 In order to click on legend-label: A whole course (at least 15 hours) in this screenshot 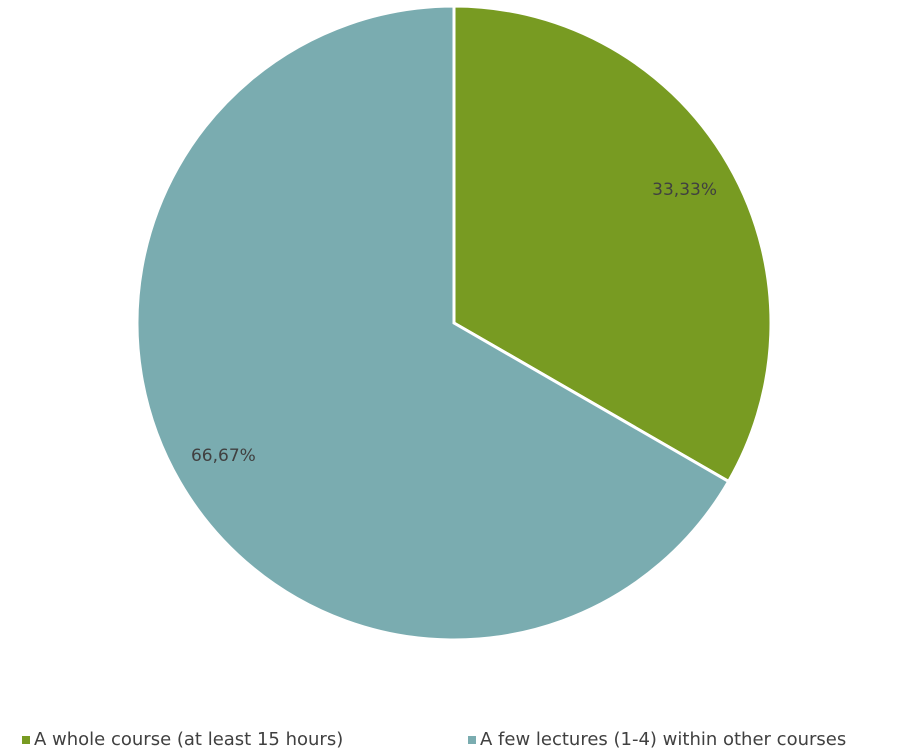, I will do `click(188, 739)`.